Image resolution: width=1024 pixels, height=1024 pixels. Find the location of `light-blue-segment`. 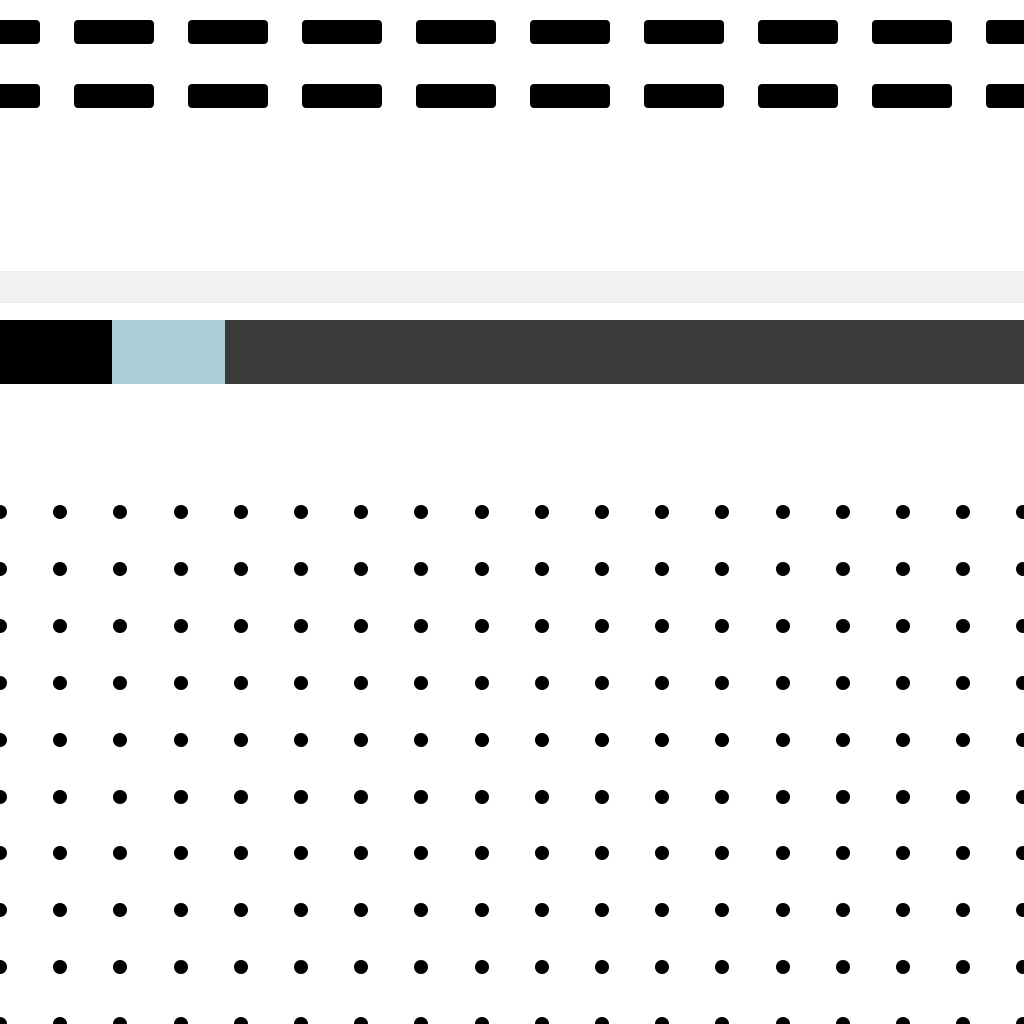

light-blue-segment is located at coordinates (168, 352).